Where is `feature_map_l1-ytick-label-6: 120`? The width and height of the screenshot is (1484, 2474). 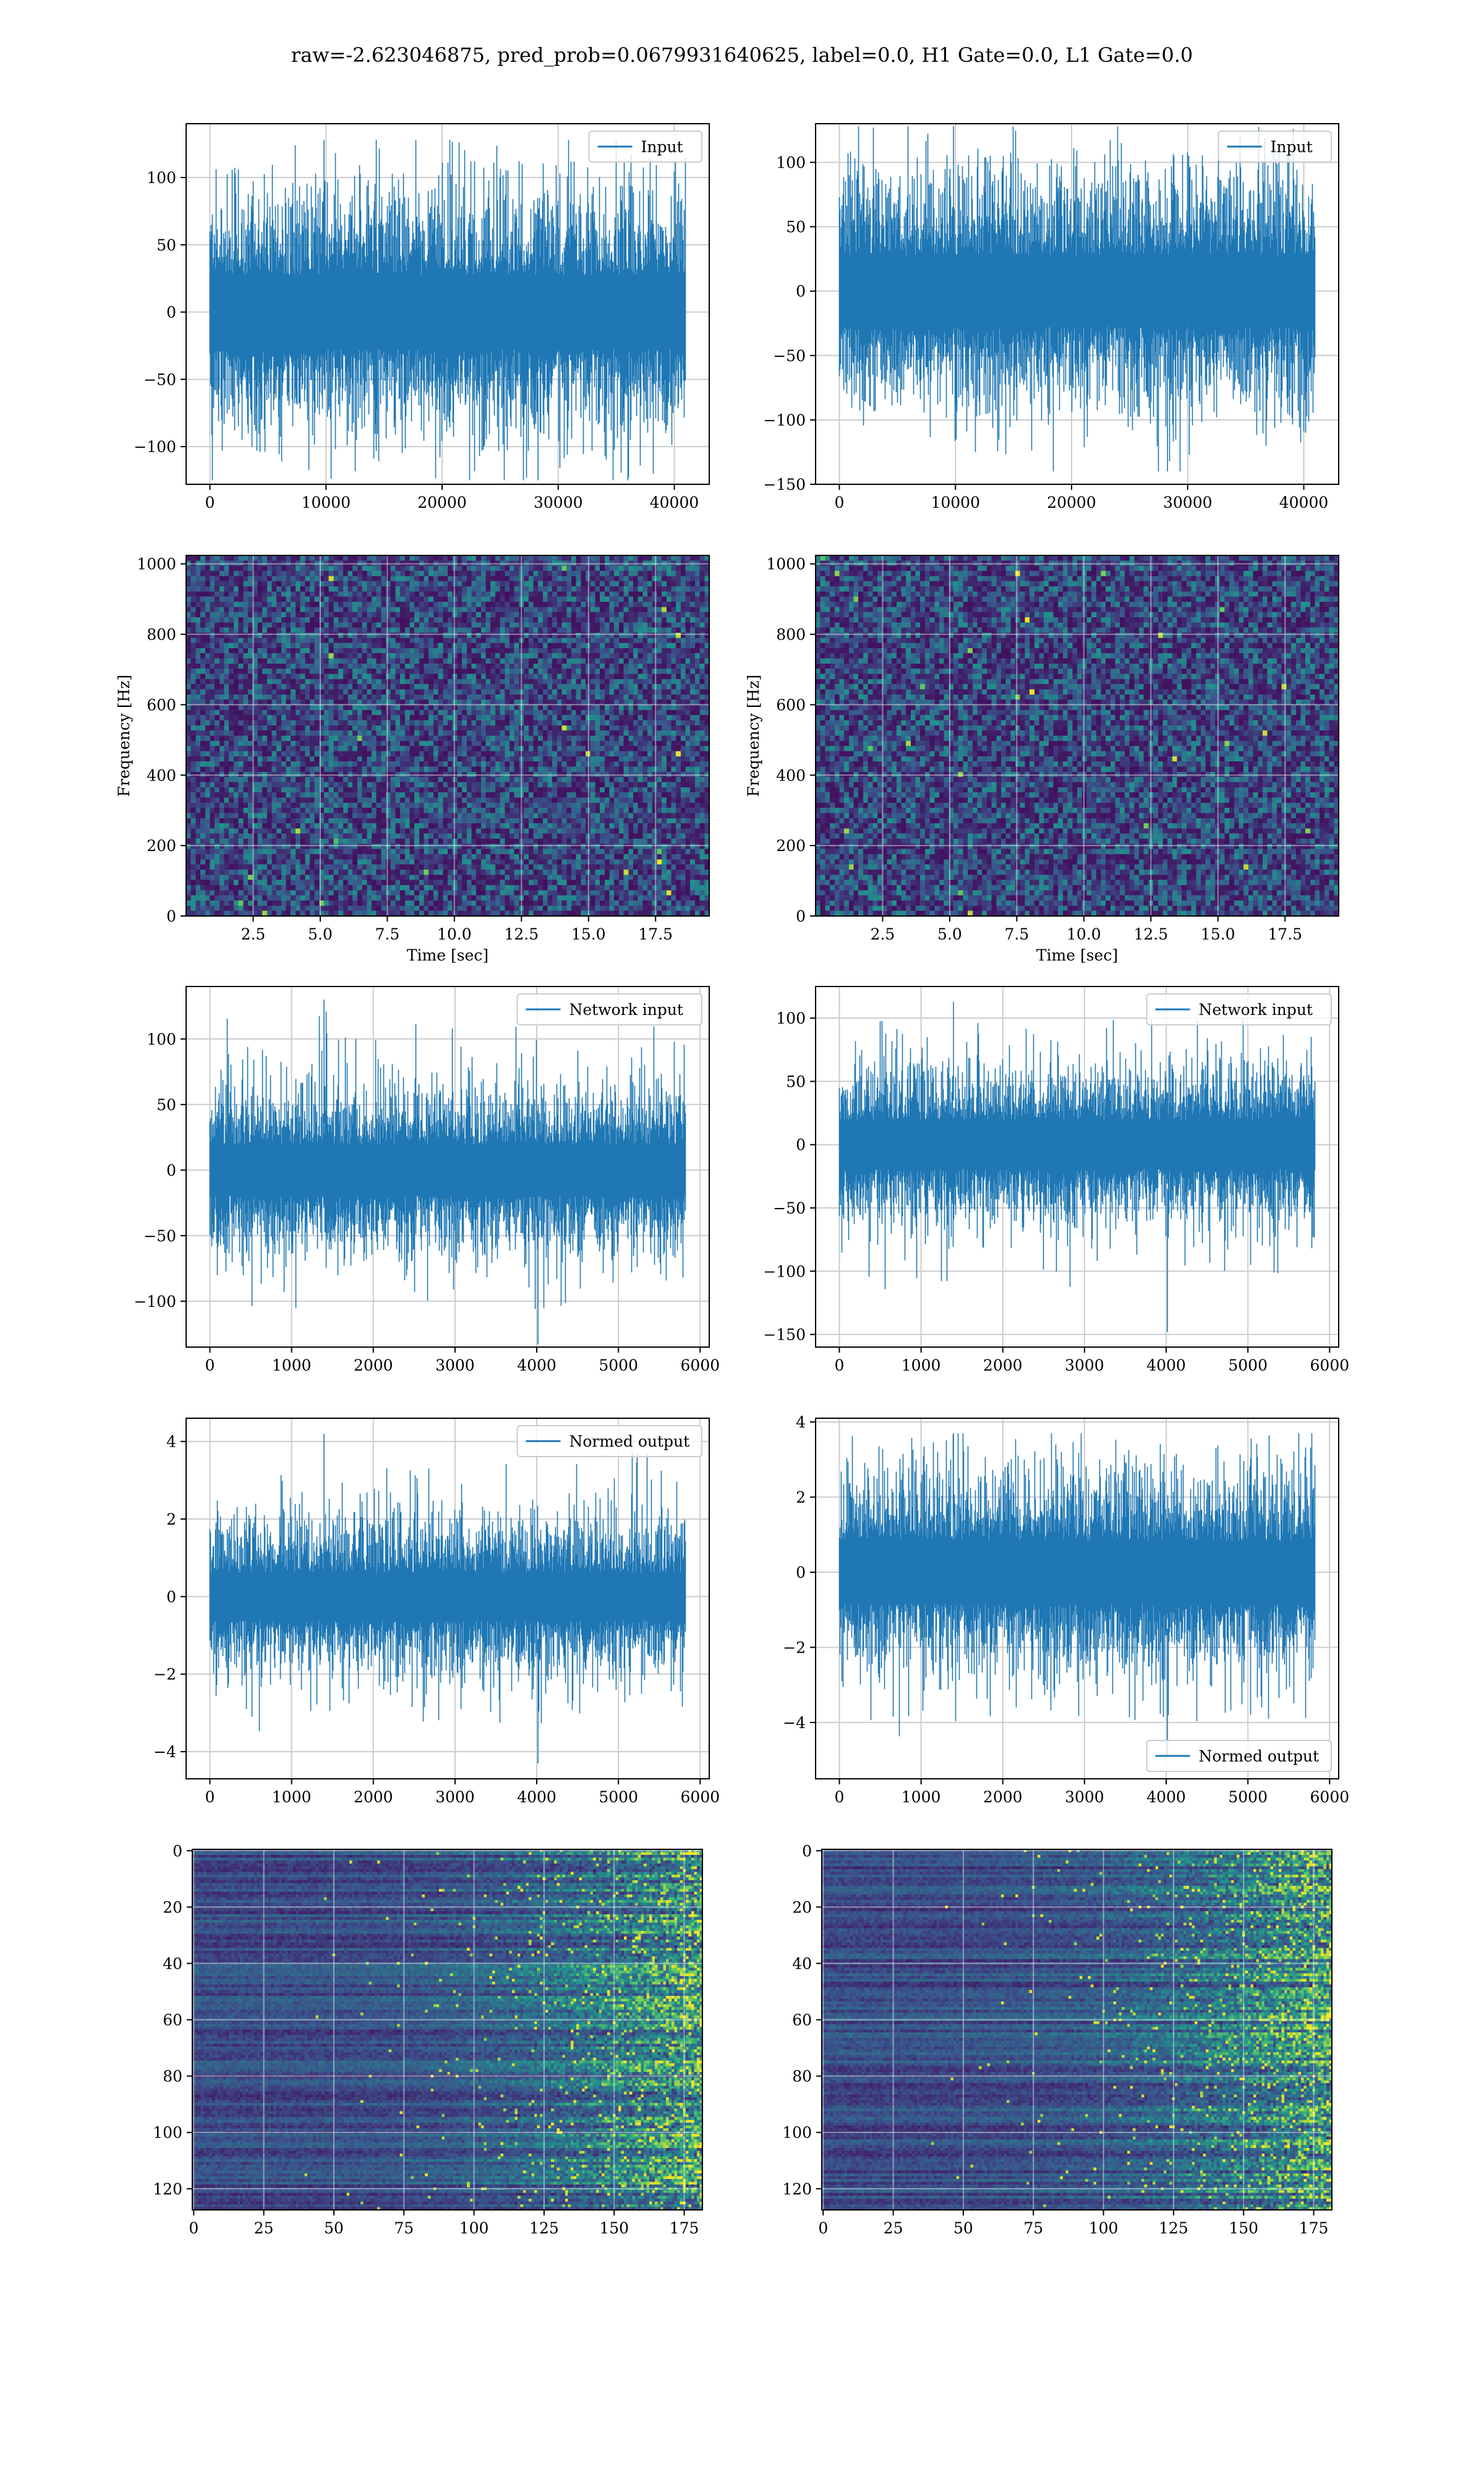 feature_map_l1-ytick-label-6: 120 is located at coordinates (797, 2189).